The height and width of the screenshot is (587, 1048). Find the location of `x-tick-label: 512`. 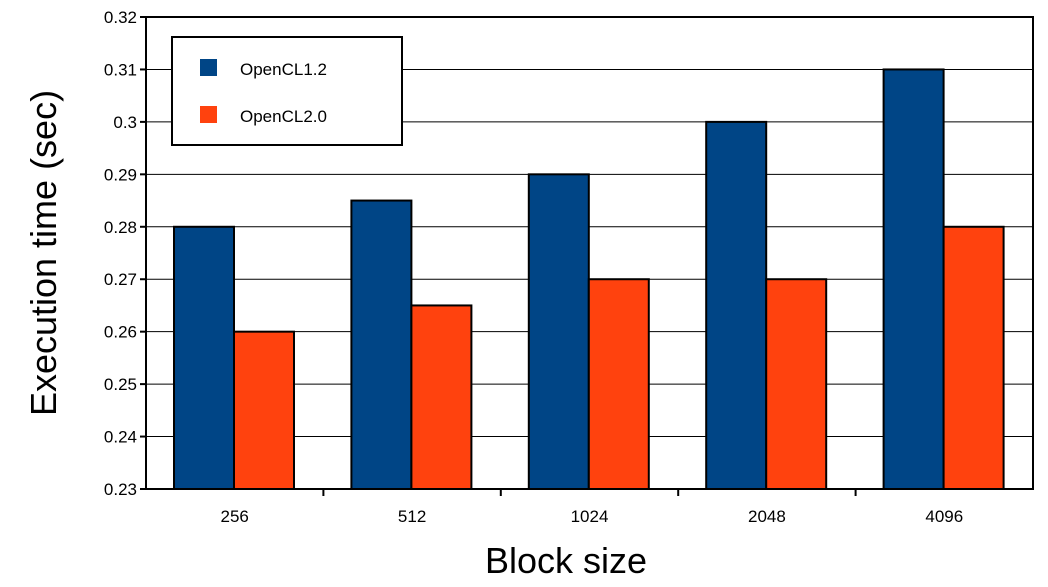

x-tick-label: 512 is located at coordinates (412, 516).